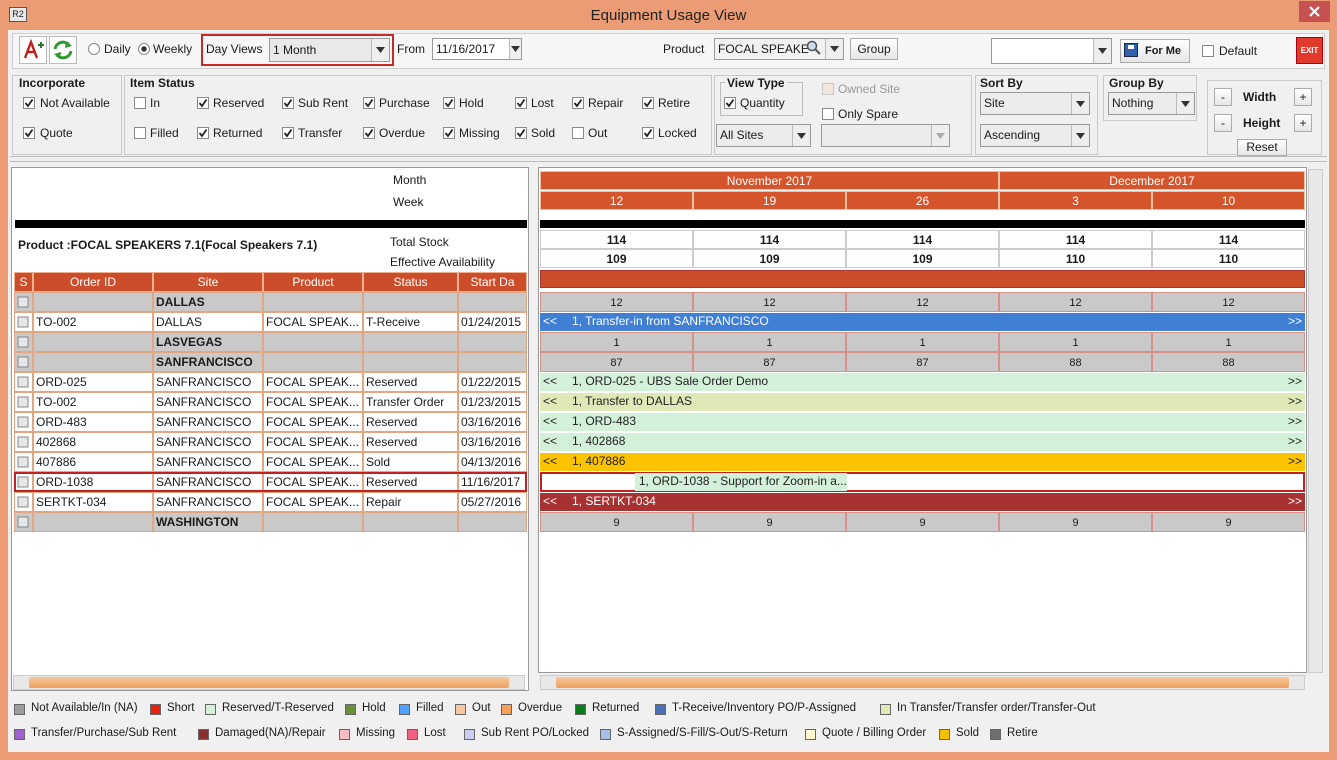 This screenshot has width=1337, height=760. Describe the element at coordinates (492, 482) in the screenshot. I see `row-cell: 11/16/2017` at that location.